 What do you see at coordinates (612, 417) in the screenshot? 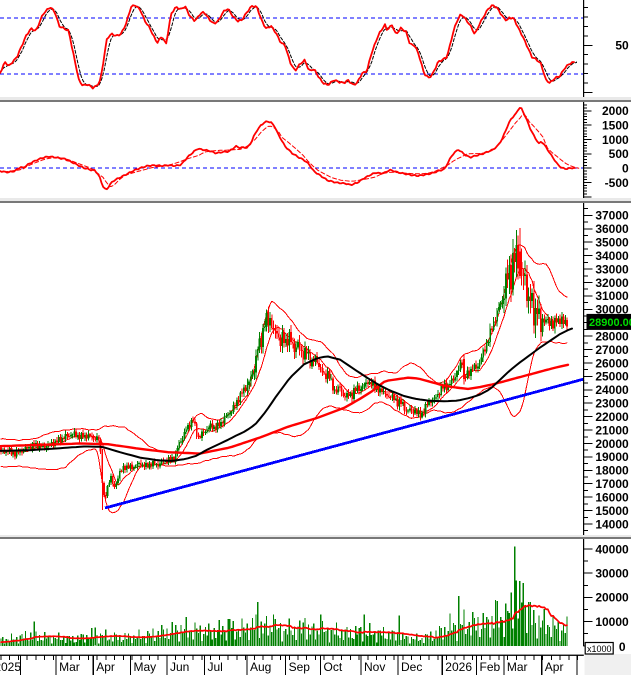
I see `svg-text: 22000` at bounding box center [612, 417].